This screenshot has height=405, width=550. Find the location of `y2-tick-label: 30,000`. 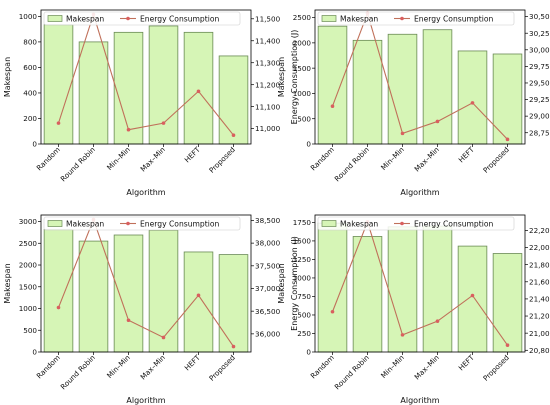

y2-tick-label: 30,000 is located at coordinates (539, 49).